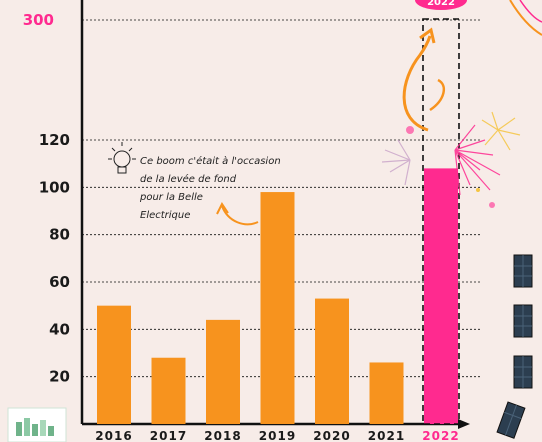 The width and height of the screenshot is (542, 442). What do you see at coordinates (514, 346) in the screenshot?
I see `solar-panel-icon` at bounding box center [514, 346].